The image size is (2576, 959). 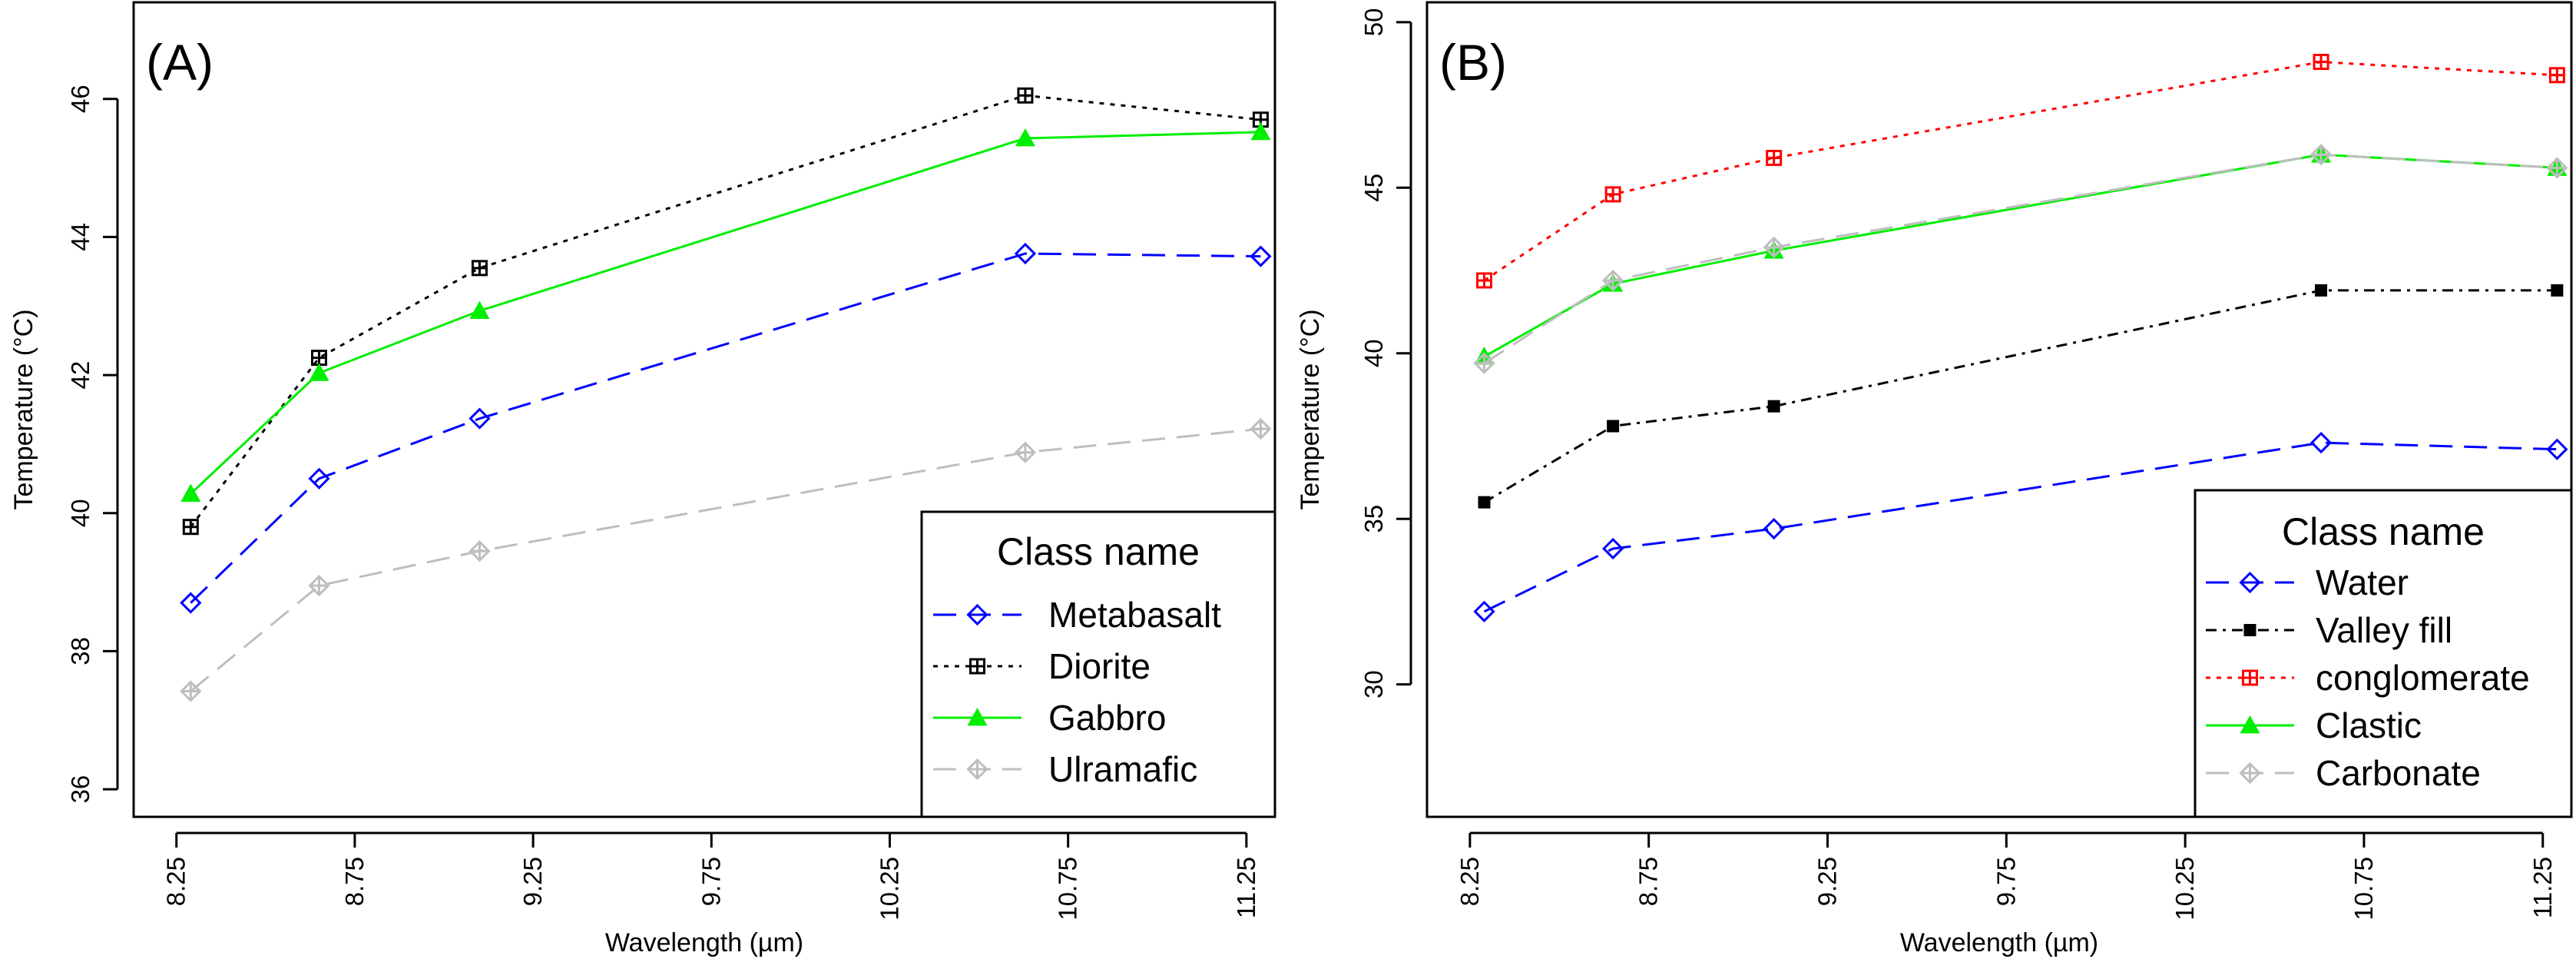 I want to click on y-tick-label: 50, so click(x=1374, y=22).